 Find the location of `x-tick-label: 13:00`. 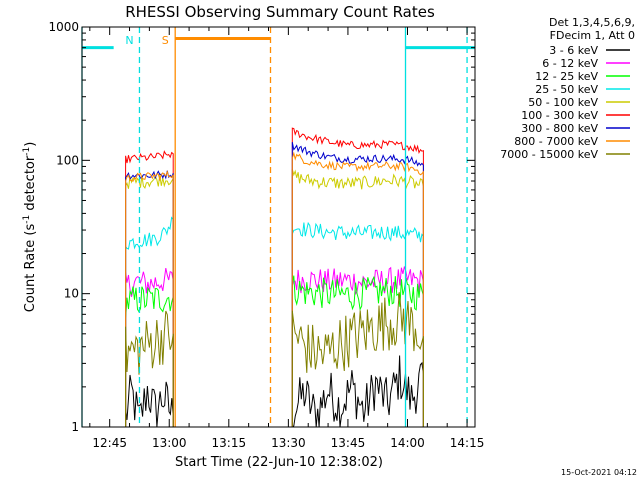

x-tick-label: 13:00 is located at coordinates (169, 443).